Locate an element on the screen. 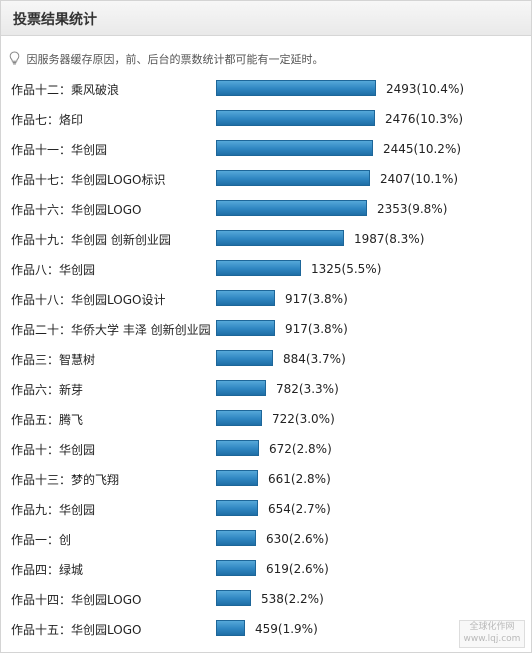 Image resolution: width=532 pixels, height=653 pixels. vote-count-label: 661(2.8%) is located at coordinates (299, 479).